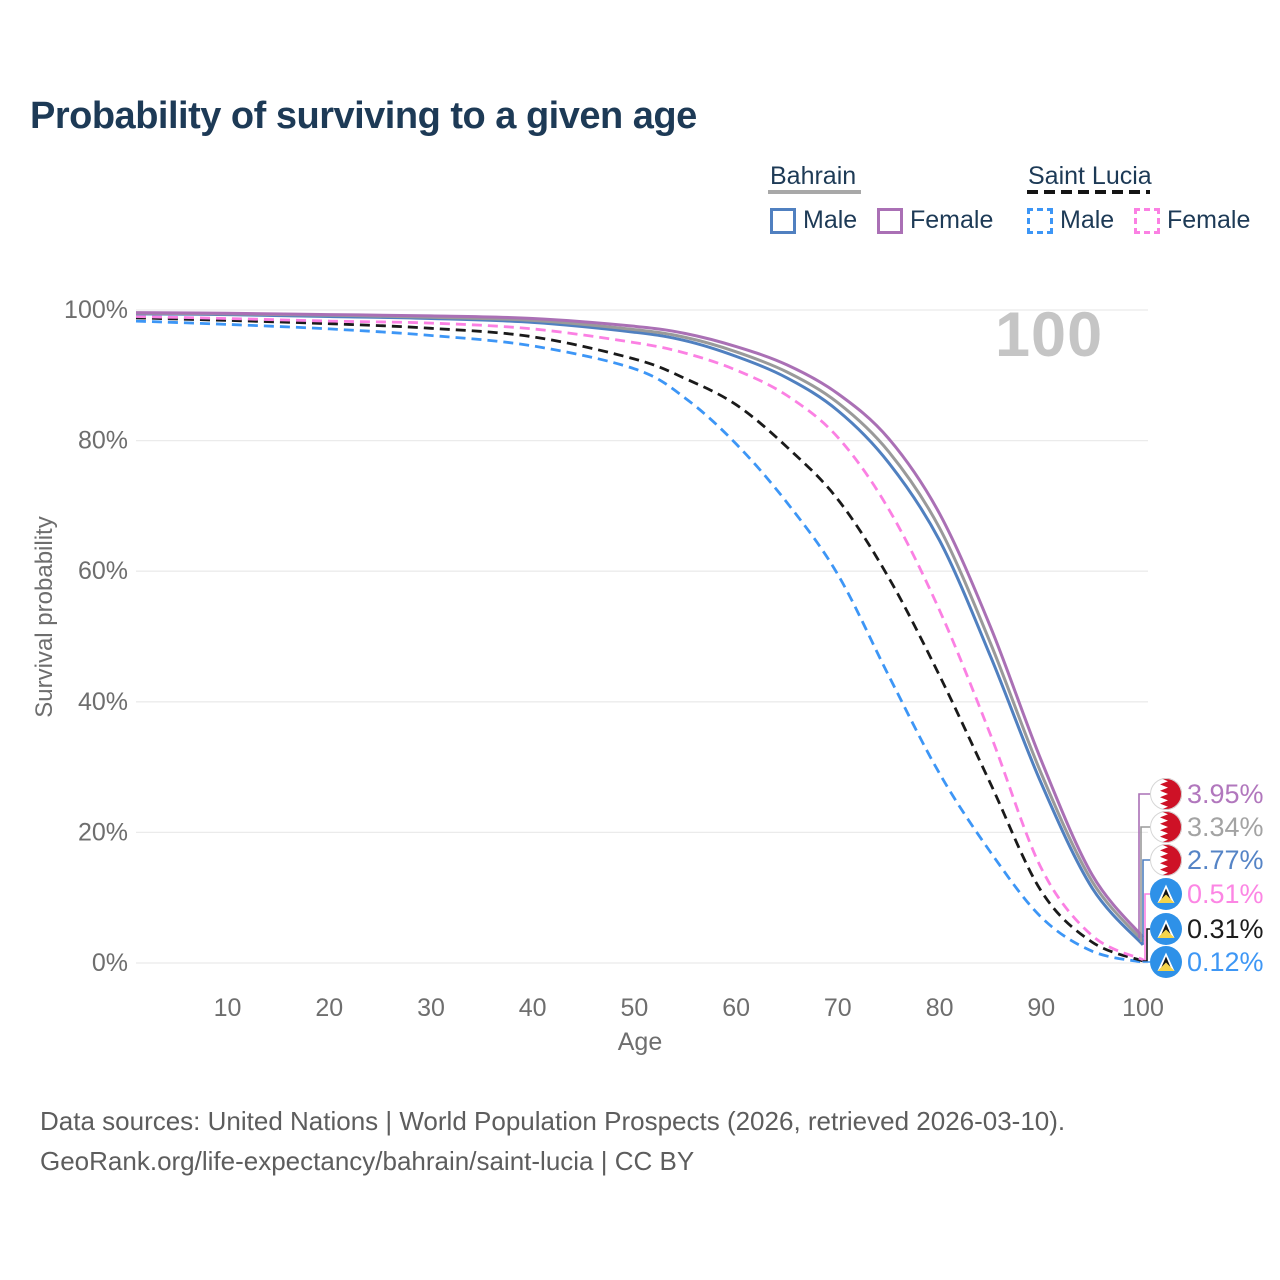  I want to click on end-value-label-bahrain: 3.34%, so click(1225, 827).